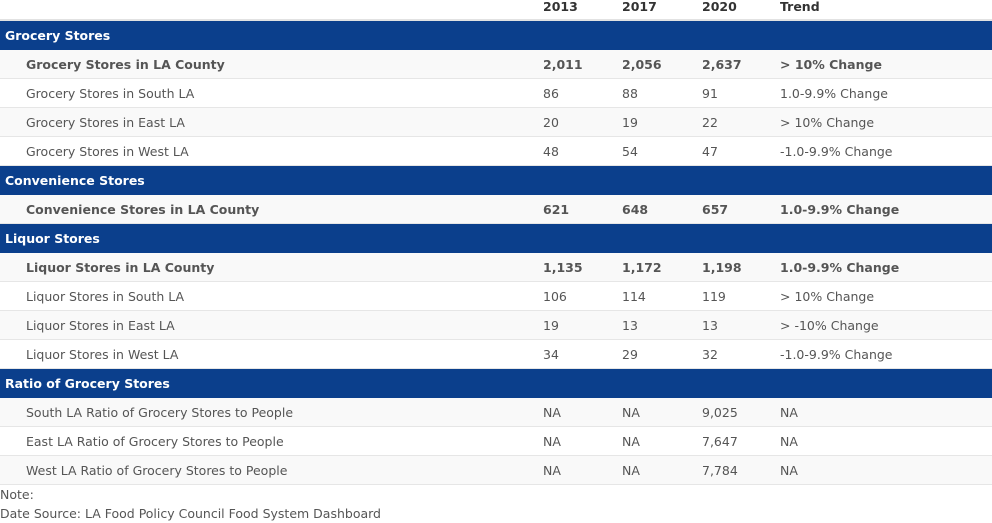 The width and height of the screenshot is (992, 523). What do you see at coordinates (800, 7) in the screenshot?
I see `header-trend: Trend` at bounding box center [800, 7].